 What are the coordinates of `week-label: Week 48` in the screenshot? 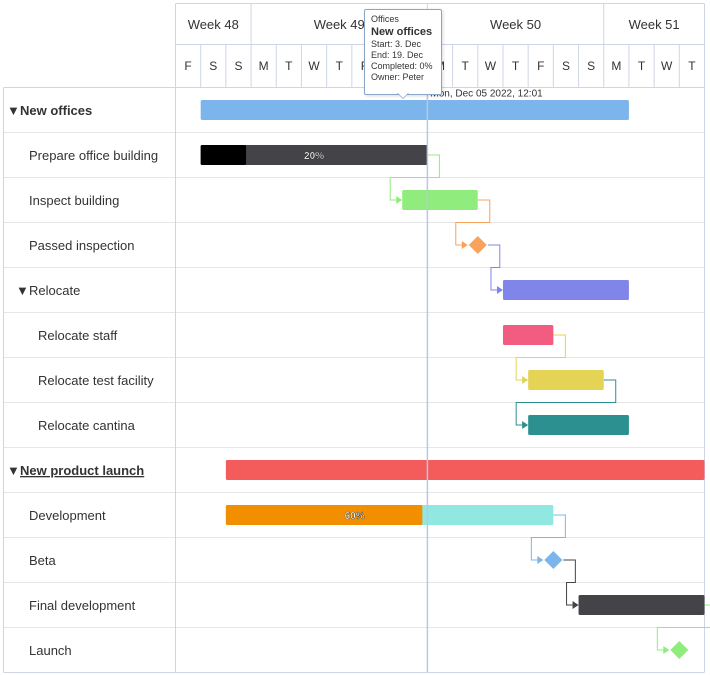 It's located at (213, 24).